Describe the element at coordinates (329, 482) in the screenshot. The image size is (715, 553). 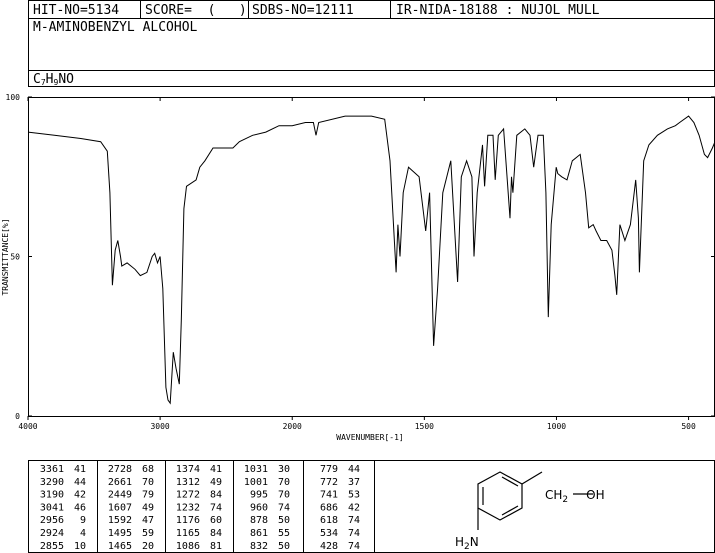
I see `peak-wavenumber: 772` at that location.